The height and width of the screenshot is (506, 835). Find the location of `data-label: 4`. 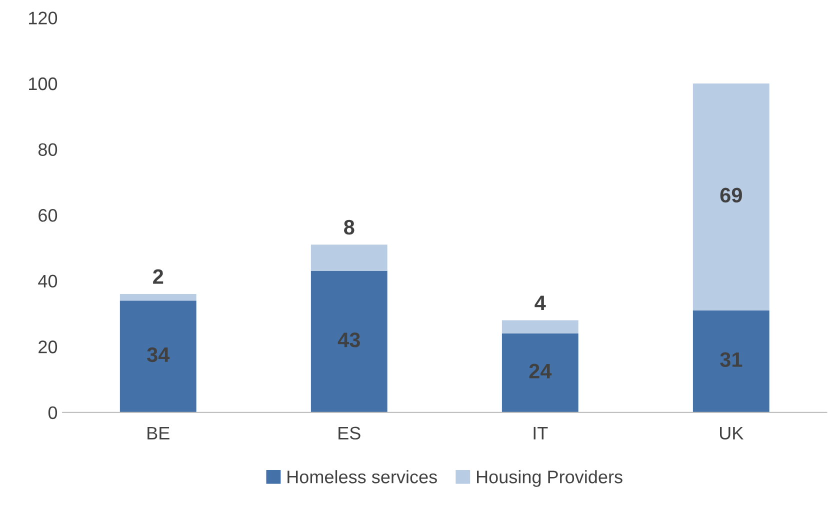

data-label: 4 is located at coordinates (540, 303).